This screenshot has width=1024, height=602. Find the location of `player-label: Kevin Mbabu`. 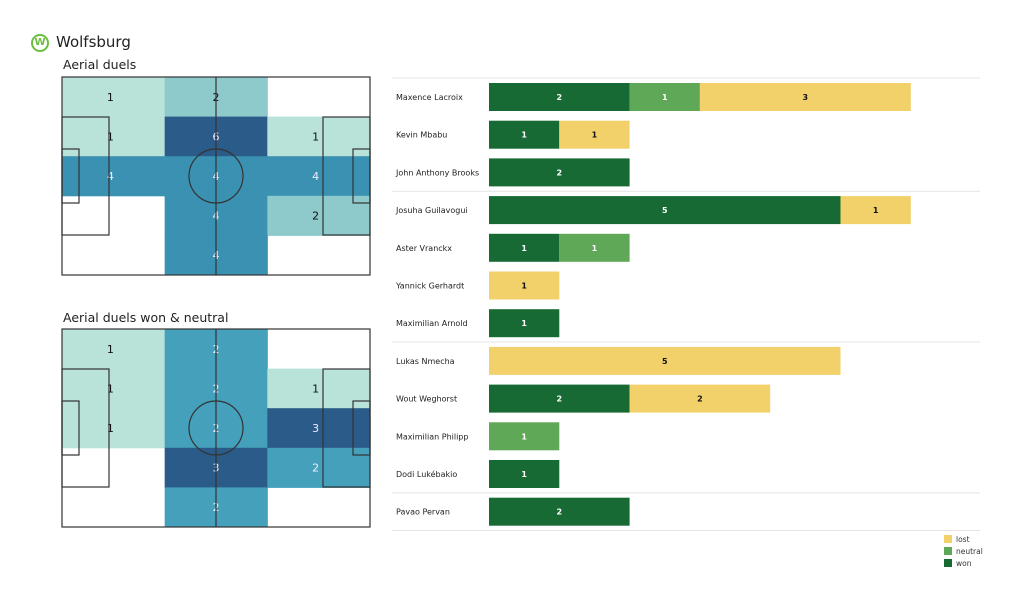

player-label: Kevin Mbabu is located at coordinates (421, 135).